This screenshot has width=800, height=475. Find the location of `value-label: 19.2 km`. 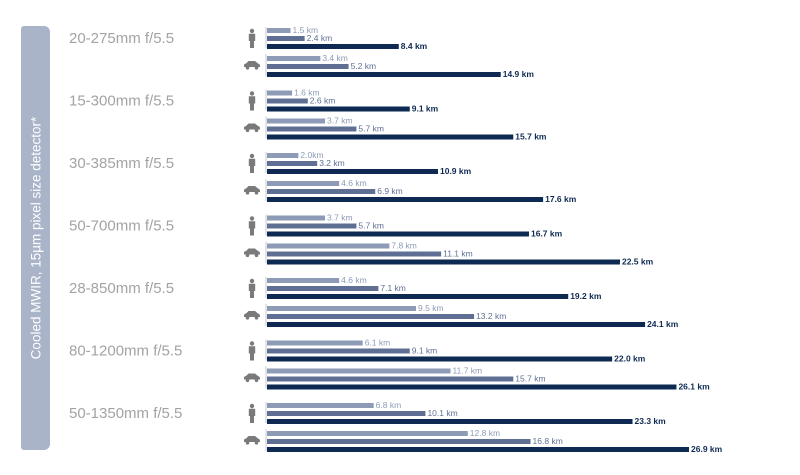

value-label: 19.2 km is located at coordinates (586, 296).